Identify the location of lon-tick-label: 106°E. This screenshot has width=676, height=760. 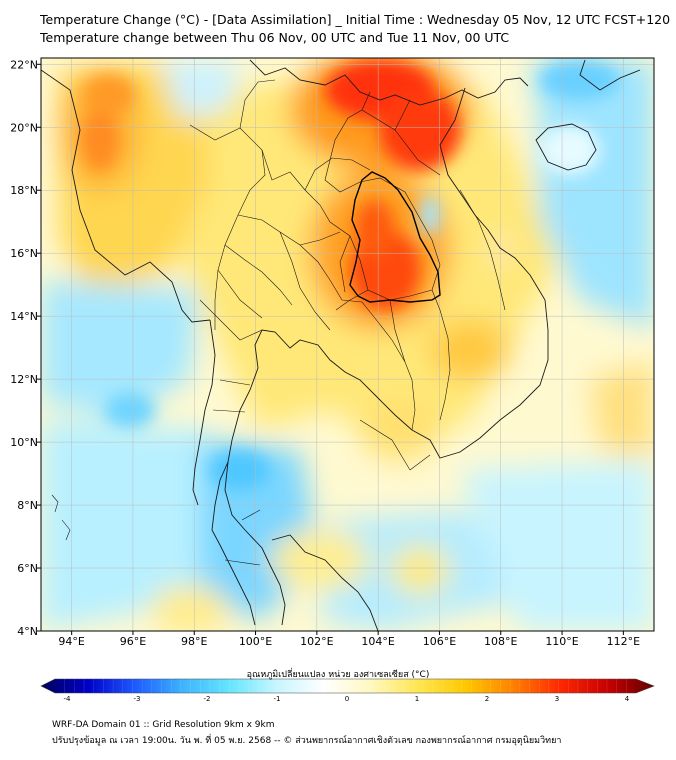
(439, 641).